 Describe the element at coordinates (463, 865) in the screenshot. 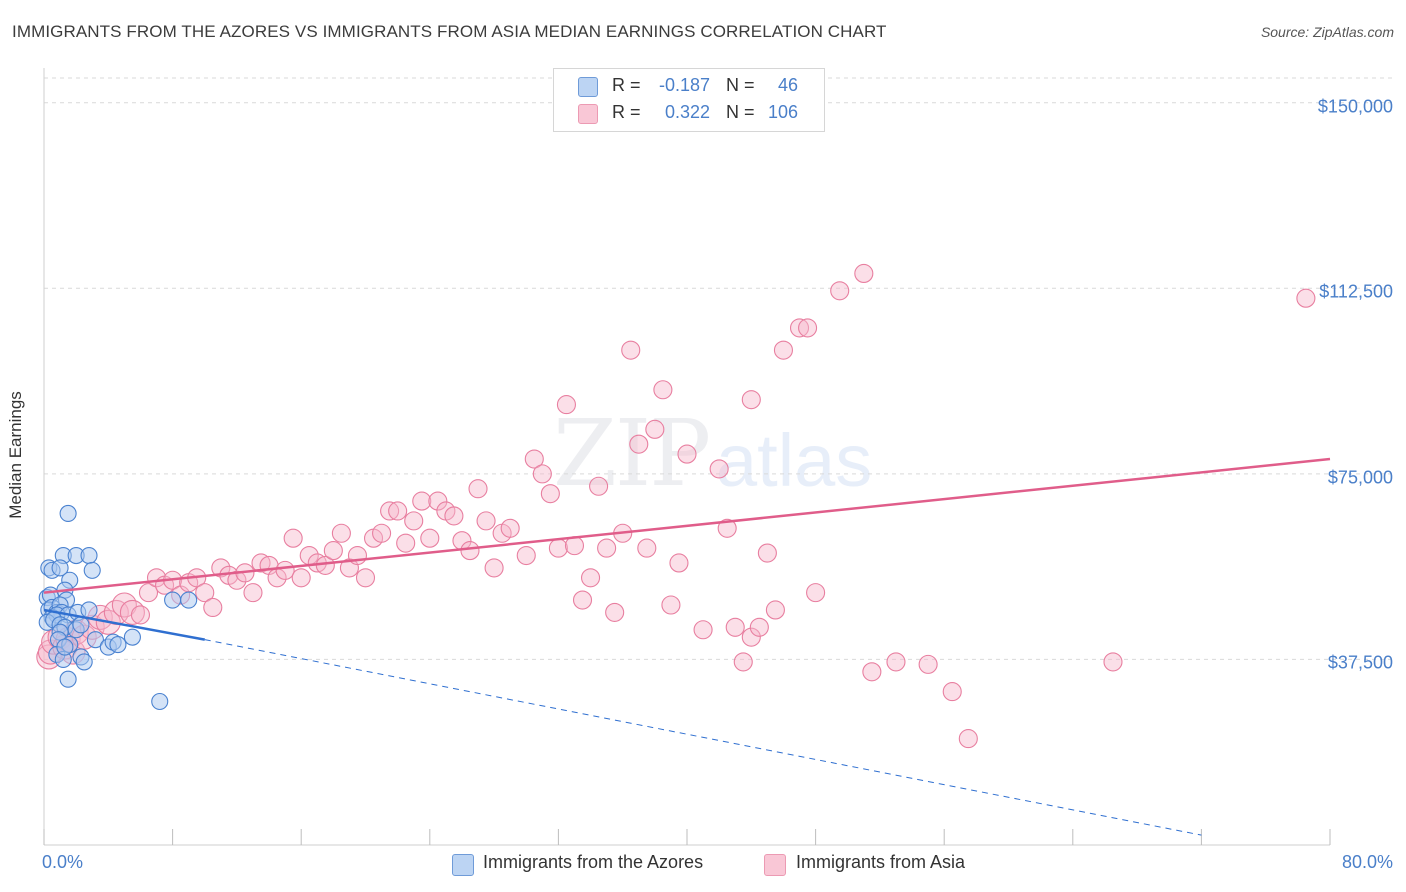

I see `bottom-legend-swatch-azores` at that location.